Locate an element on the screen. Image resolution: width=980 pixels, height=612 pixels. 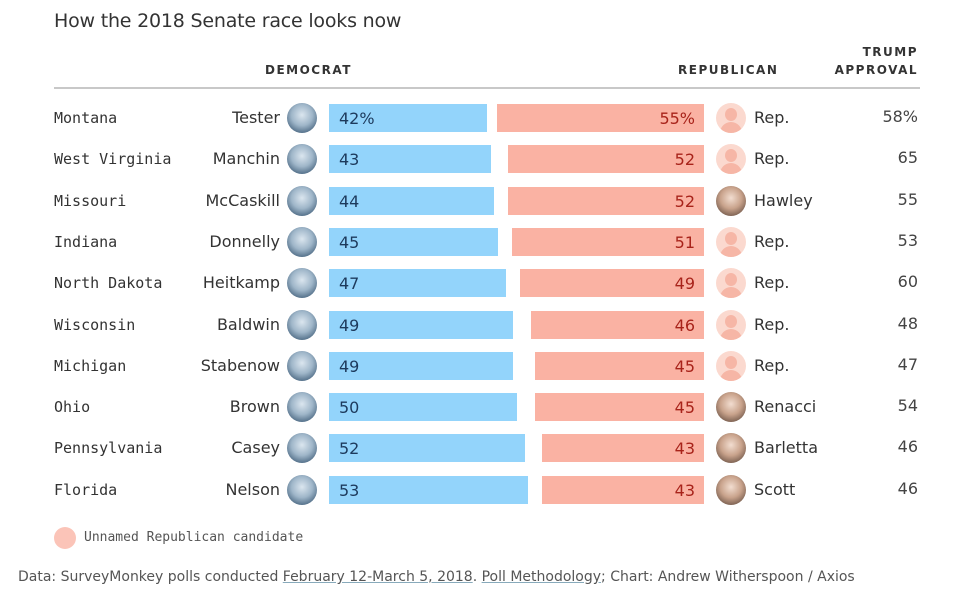
state-label: Ohio is located at coordinates (72, 407).